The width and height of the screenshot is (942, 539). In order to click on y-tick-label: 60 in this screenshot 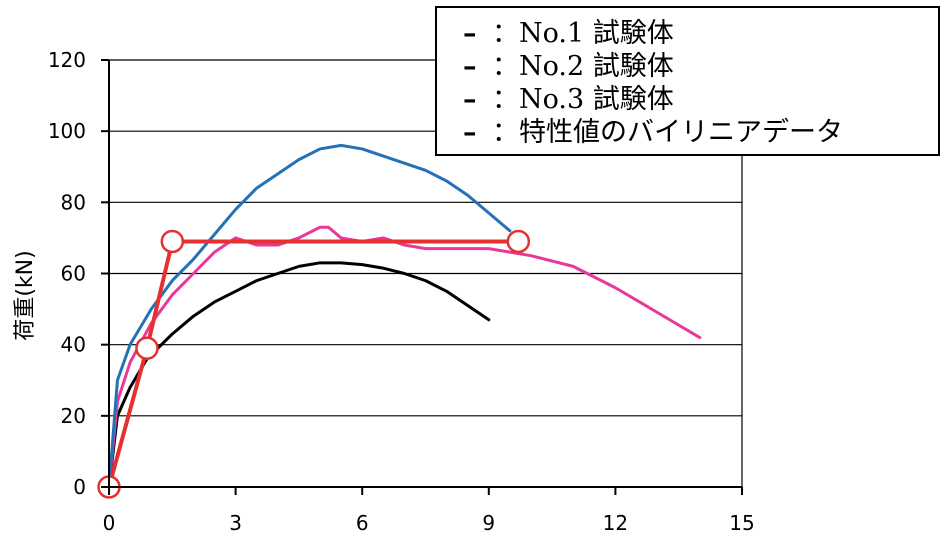, I will do `click(73, 274)`.